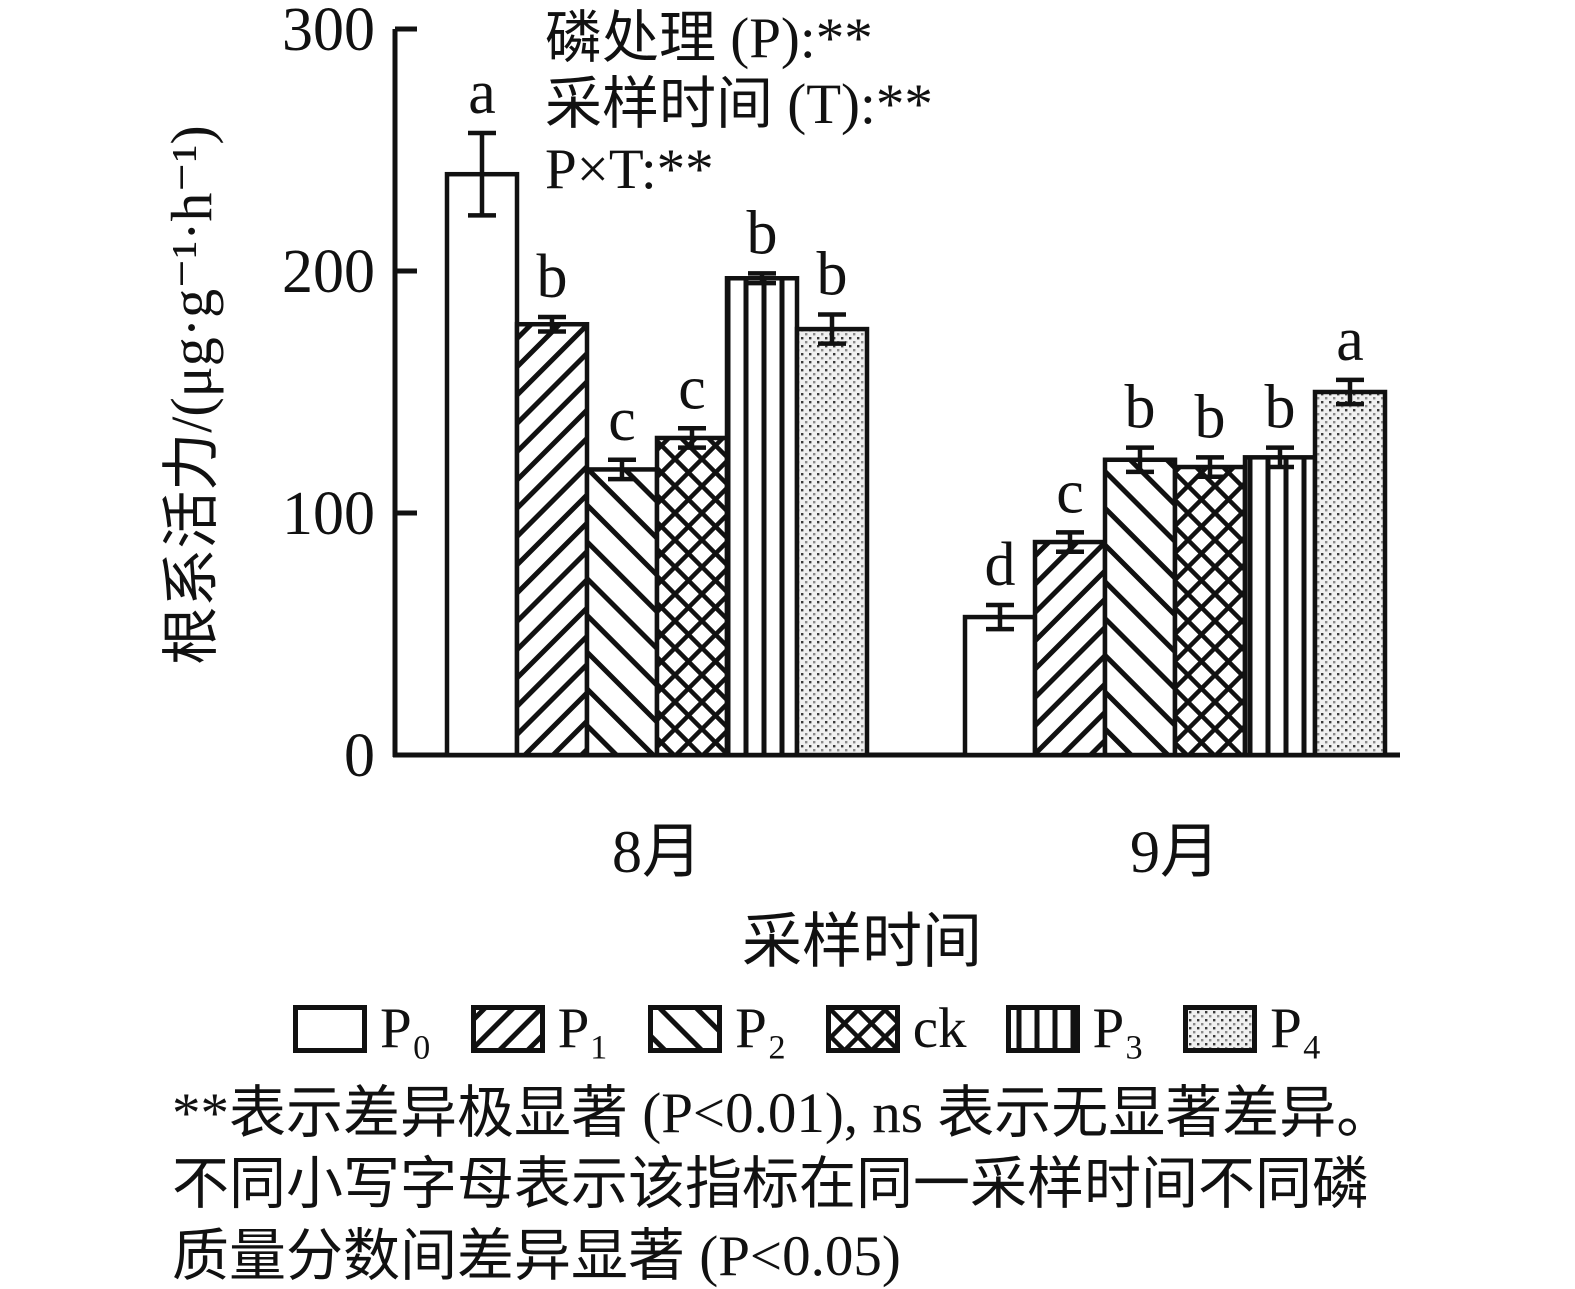 The width and height of the screenshot is (1575, 1289). I want to click on anova-annotation-block: 磷处理 (P):** 采样时间 (T):** P×T:**, so click(739, 104).